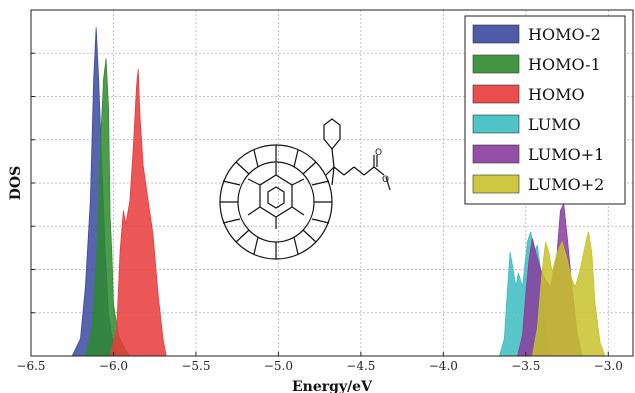  What do you see at coordinates (566, 184) in the screenshot?
I see `legend-label: LUMO+2` at bounding box center [566, 184].